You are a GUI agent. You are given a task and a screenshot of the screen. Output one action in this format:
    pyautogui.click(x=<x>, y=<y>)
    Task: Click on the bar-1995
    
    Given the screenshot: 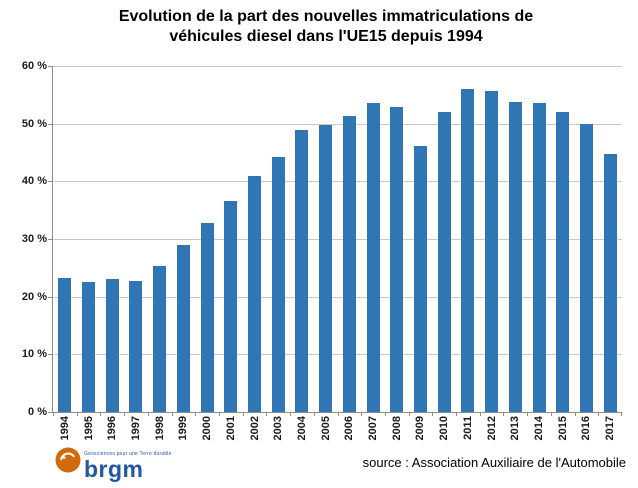 What is the action you would take?
    pyautogui.click(x=89, y=346)
    